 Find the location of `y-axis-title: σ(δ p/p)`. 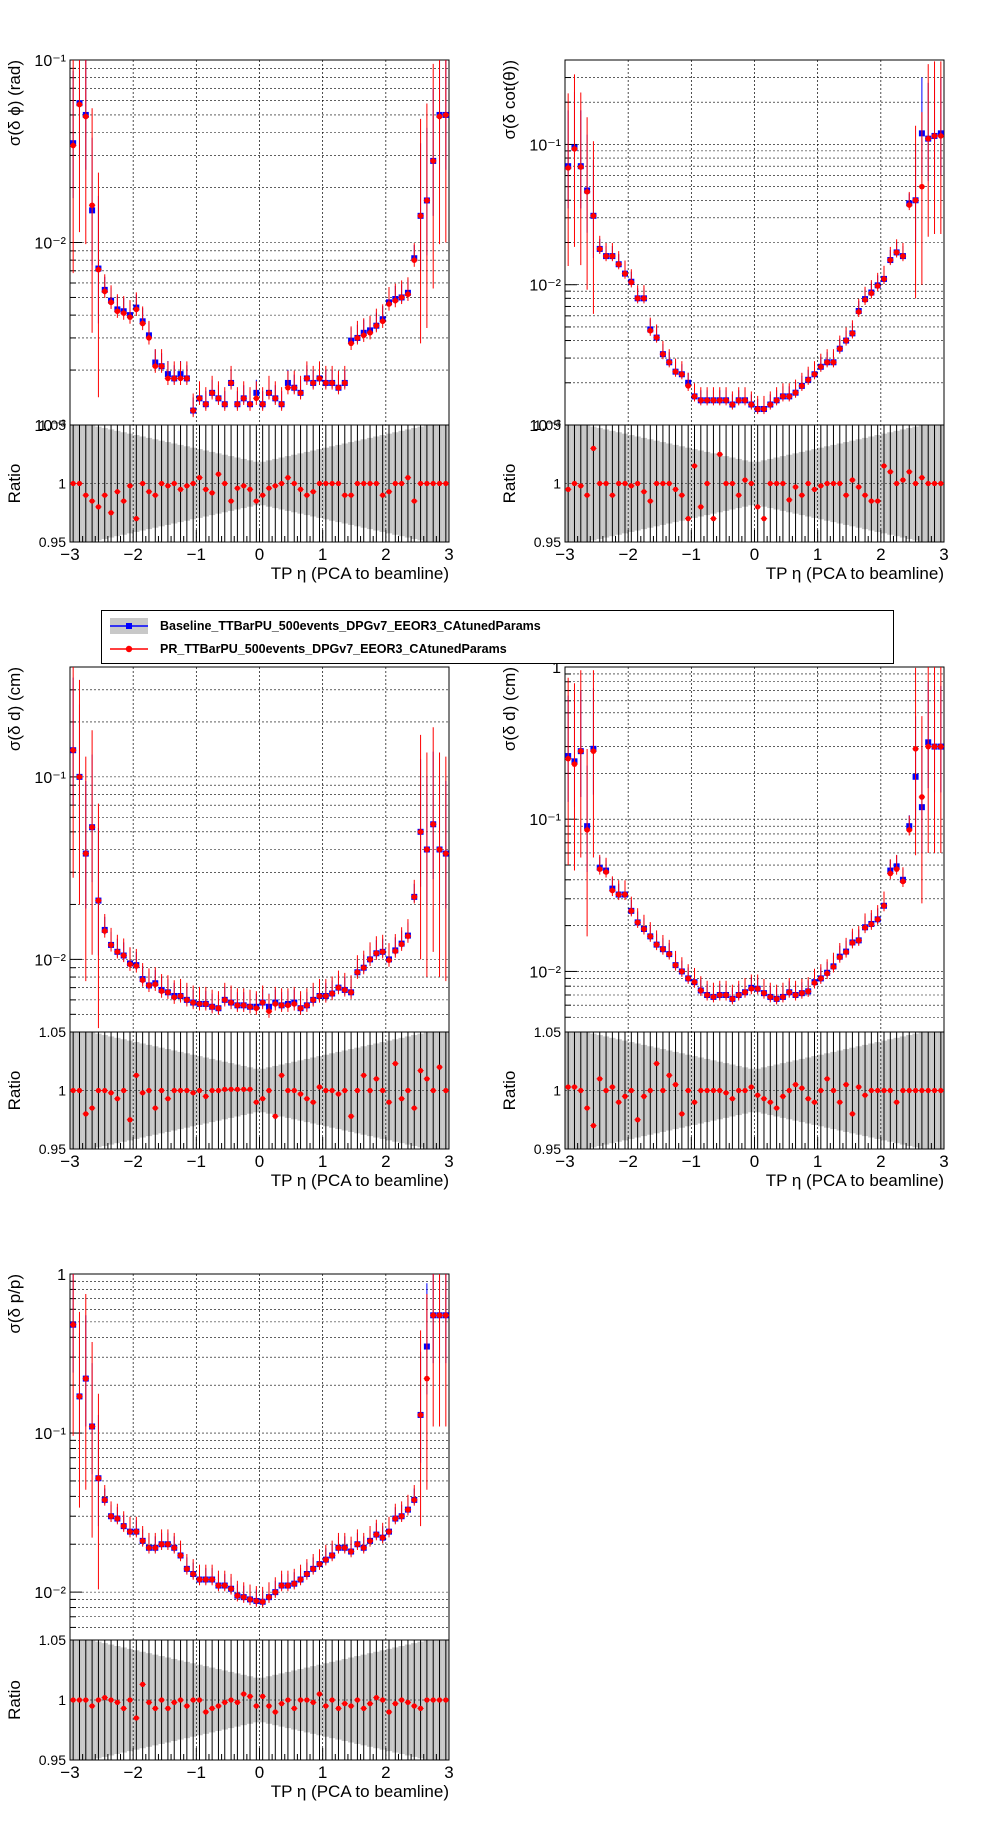

y-axis-title: σ(δ p/p) is located at coordinates (14, 1304).